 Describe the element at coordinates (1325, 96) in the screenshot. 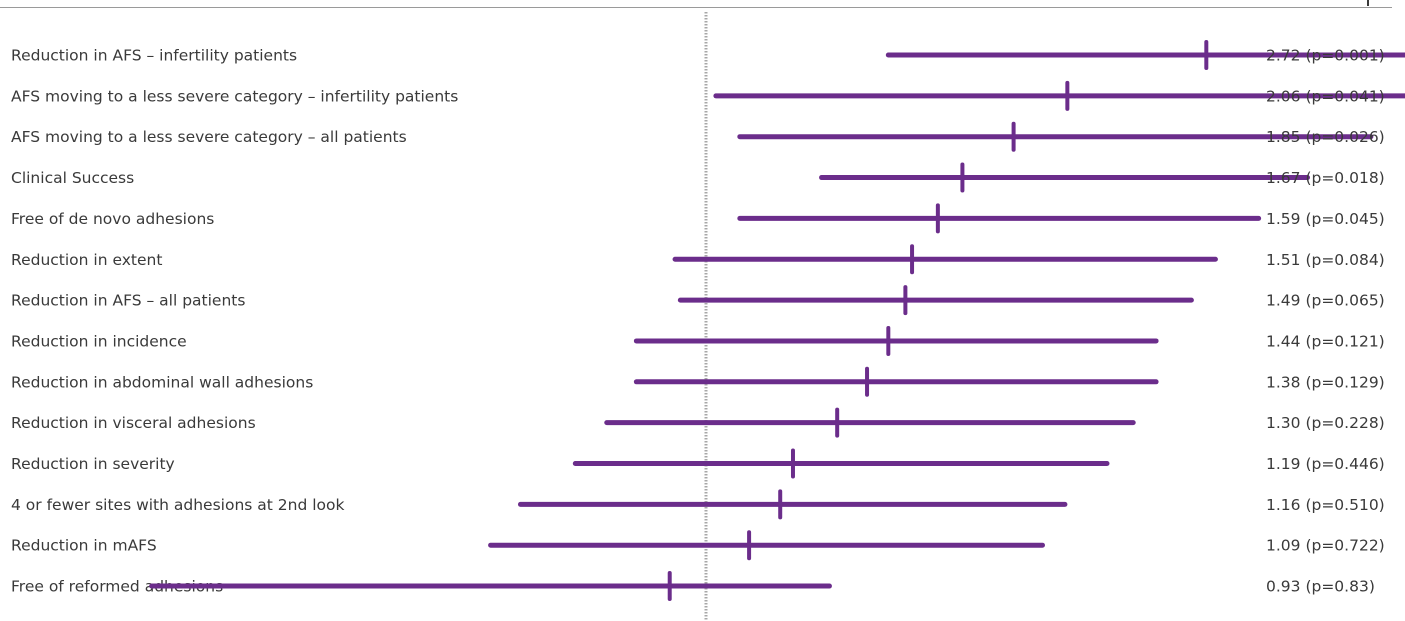

I see `row-value-label: 2.06 (p=0.041)` at that location.